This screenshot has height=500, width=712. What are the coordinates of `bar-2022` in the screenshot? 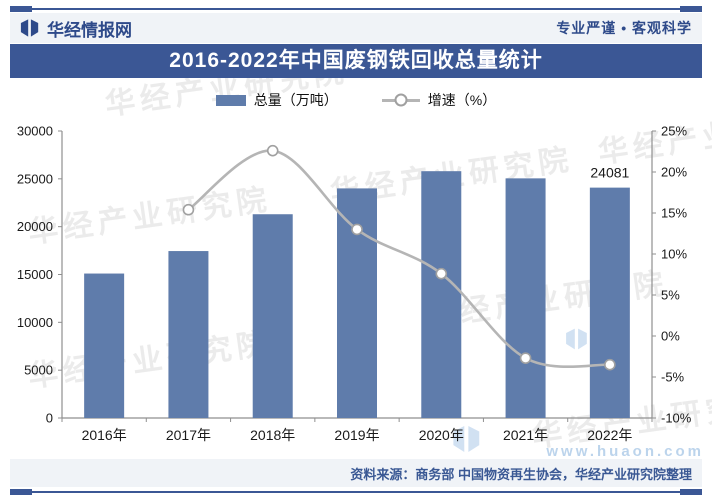 It's located at (609, 302).